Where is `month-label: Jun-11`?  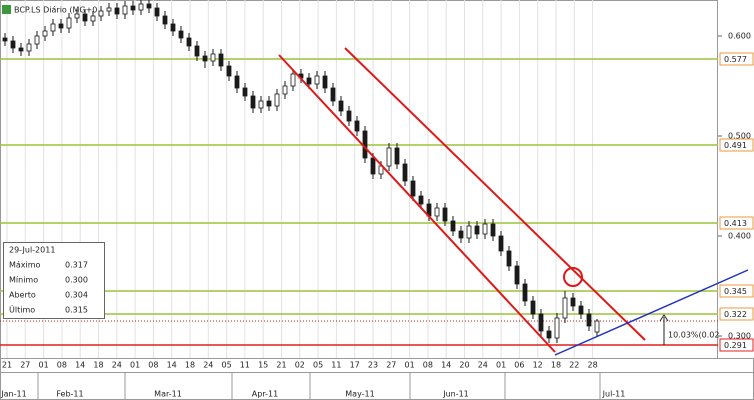 month-label: Jun-11 is located at coordinates (455, 394).